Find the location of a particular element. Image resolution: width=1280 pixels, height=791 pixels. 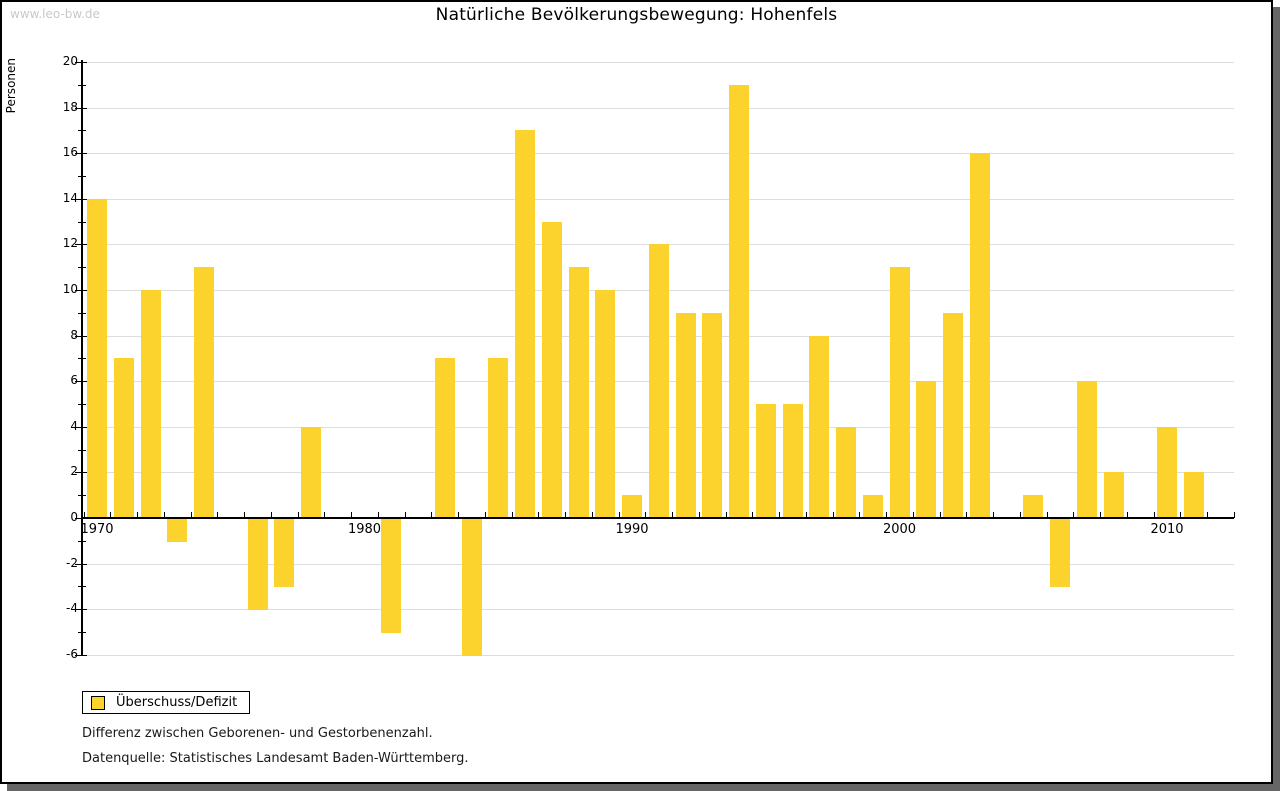

bar-1997 is located at coordinates (819, 426).